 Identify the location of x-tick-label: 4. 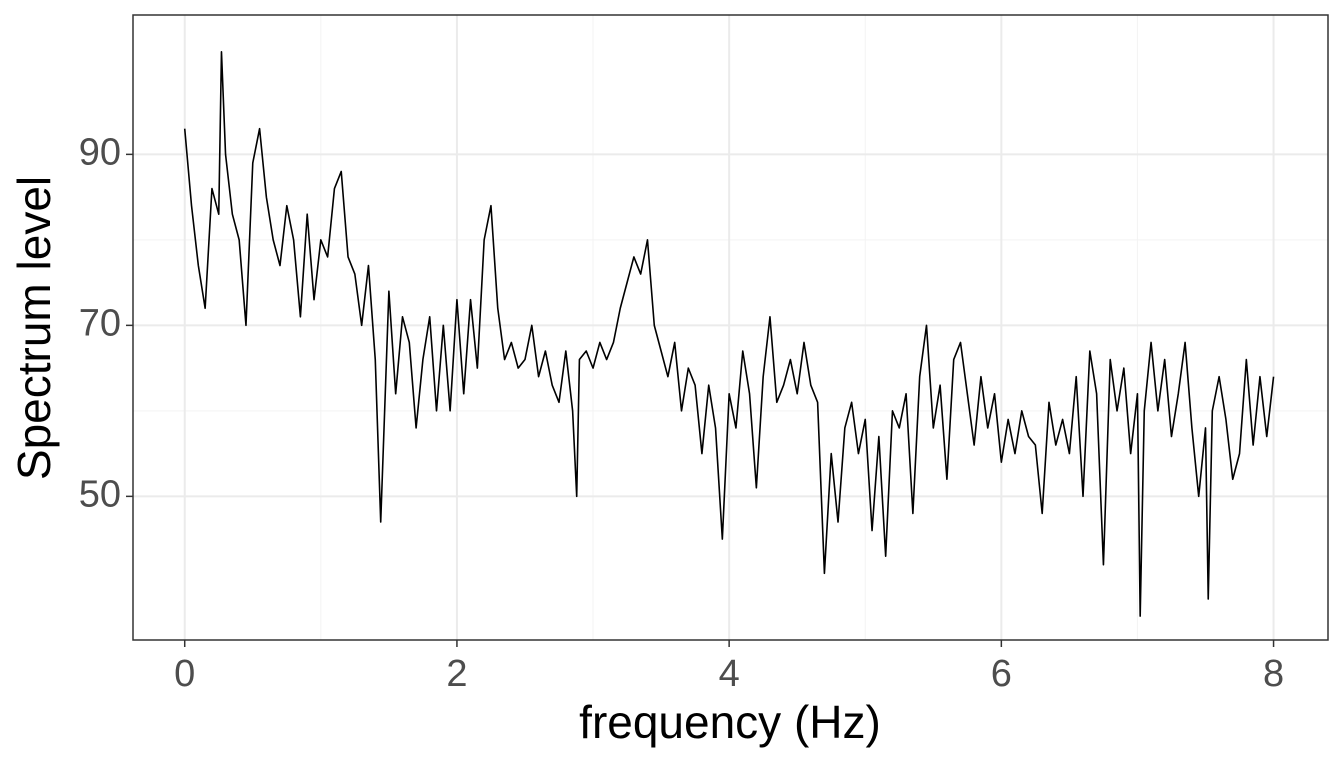
(729, 674).